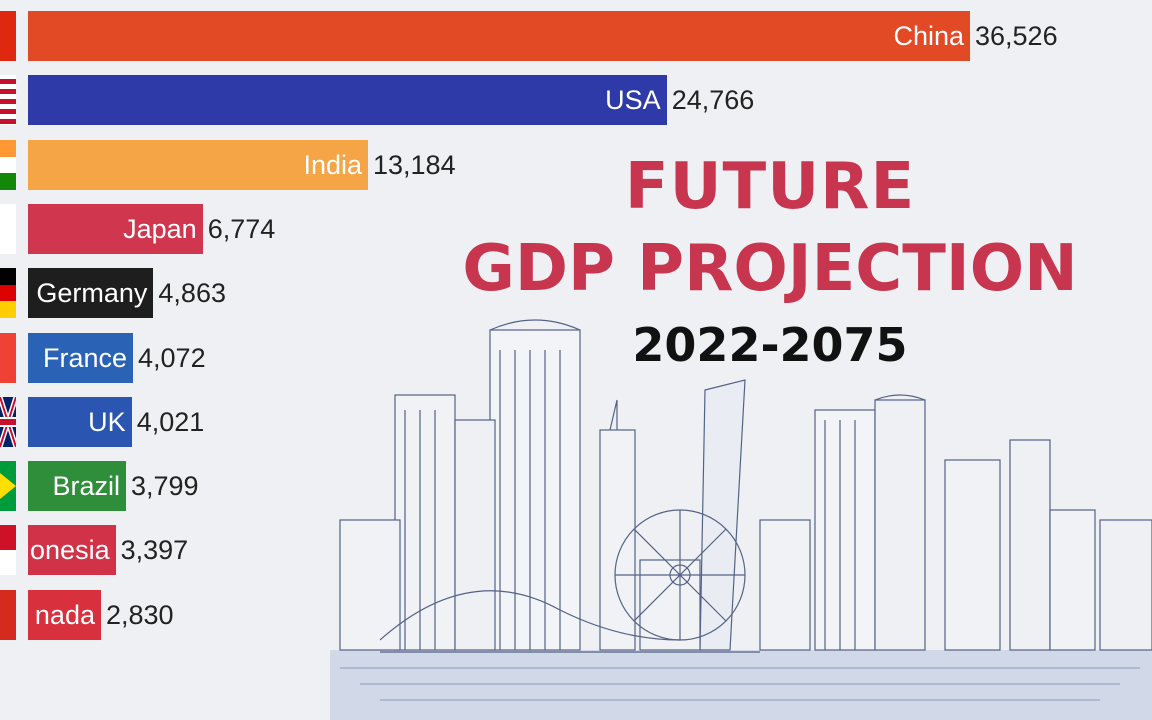 This screenshot has width=1152, height=720. I want to click on bar-row-india: India 13,184, so click(576, 164).